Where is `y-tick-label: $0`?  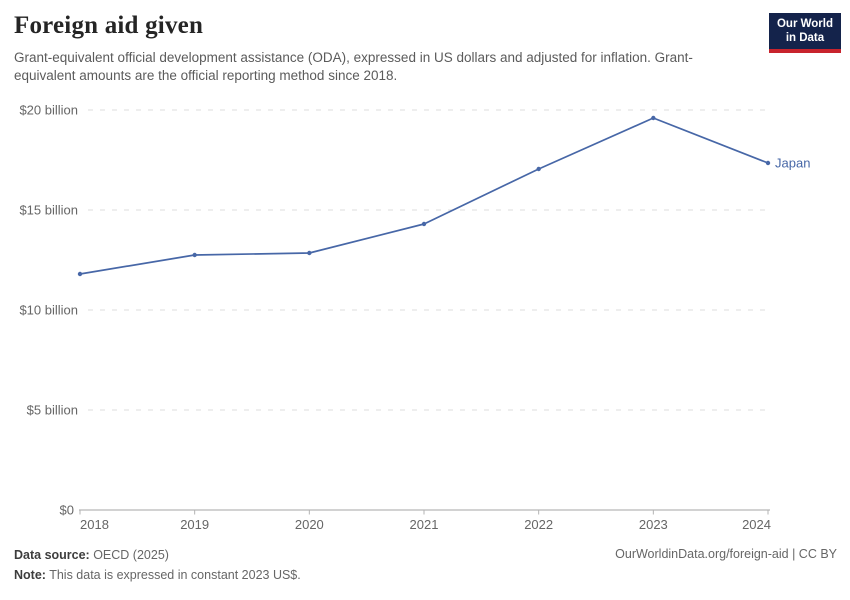 y-tick-label: $0 is located at coordinates (67, 510).